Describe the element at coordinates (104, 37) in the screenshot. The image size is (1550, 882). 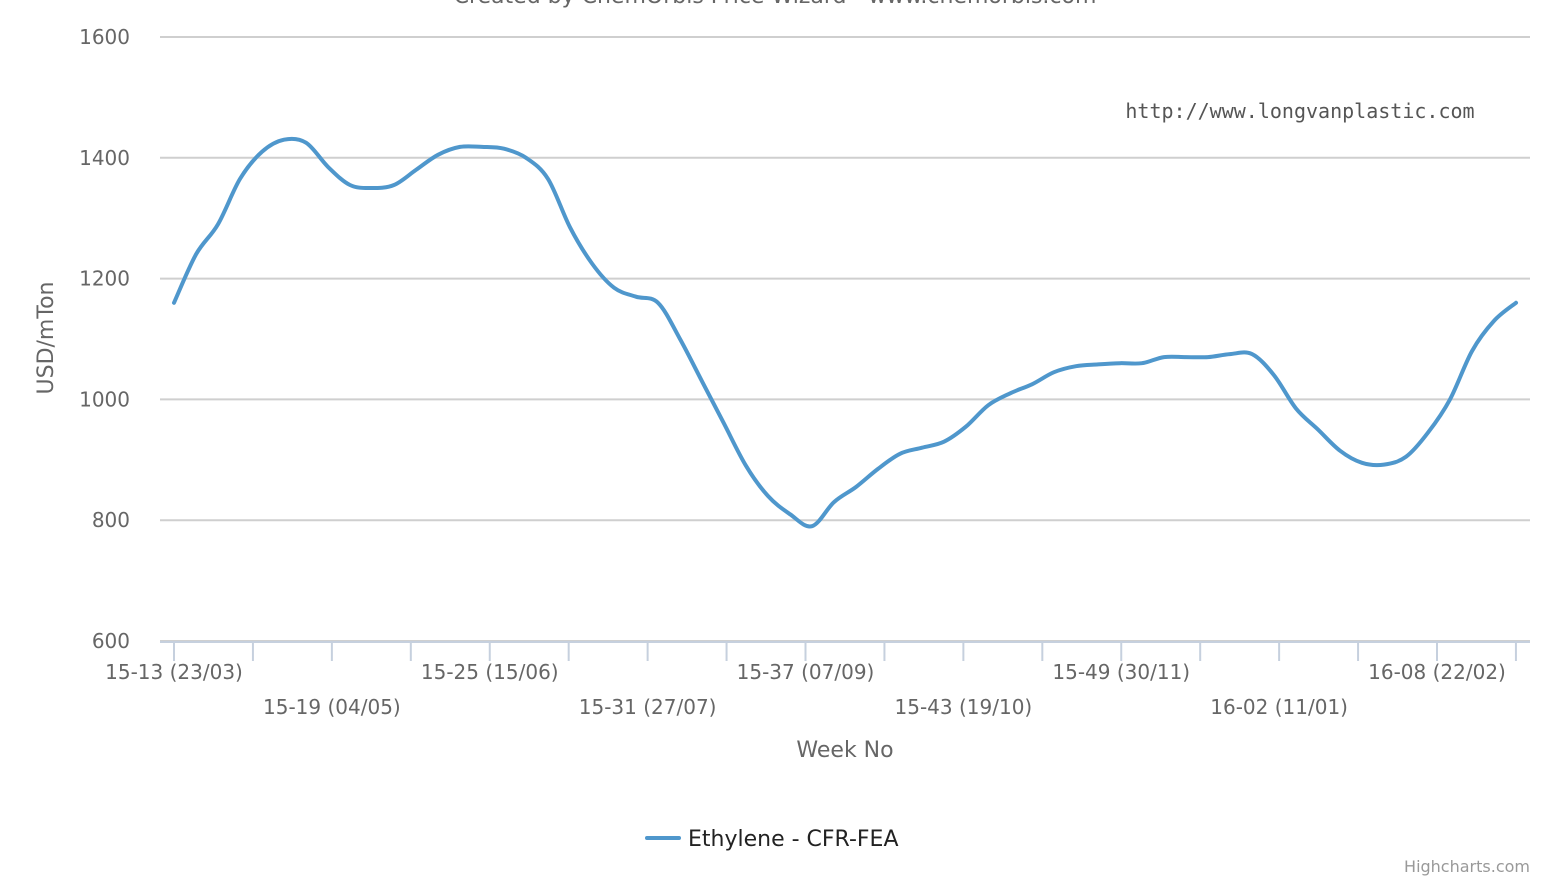
I see `y-tick-label: 1600` at that location.